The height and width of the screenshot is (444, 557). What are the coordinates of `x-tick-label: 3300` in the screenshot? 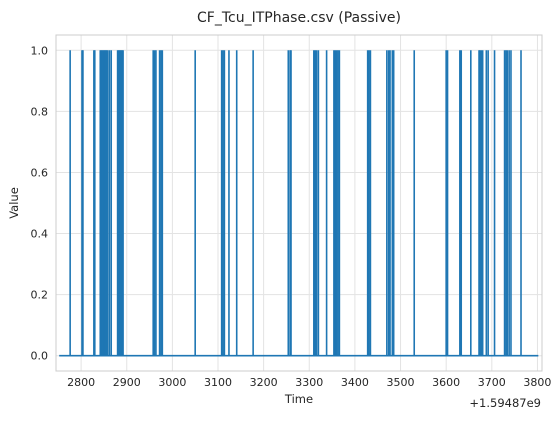 It's located at (309, 382).